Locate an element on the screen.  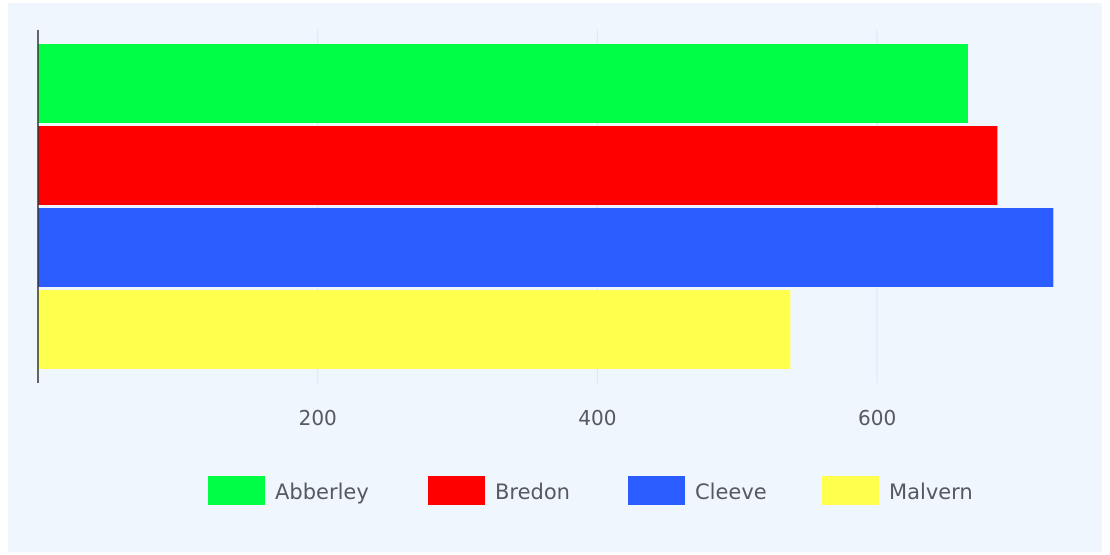
legend-item-abberley: Abberley is located at coordinates (288, 490).